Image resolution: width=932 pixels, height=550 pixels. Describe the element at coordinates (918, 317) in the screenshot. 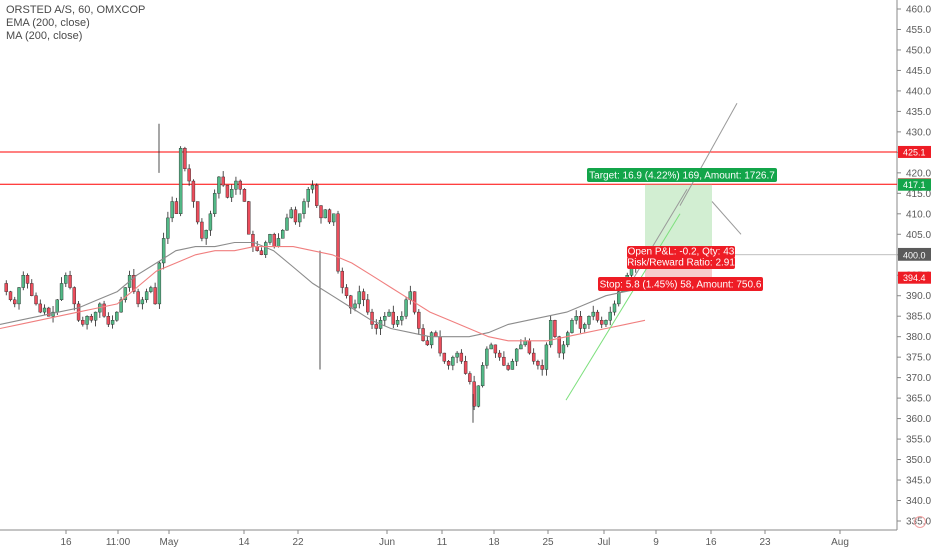

I see `y-tick-label: 385.0` at that location.